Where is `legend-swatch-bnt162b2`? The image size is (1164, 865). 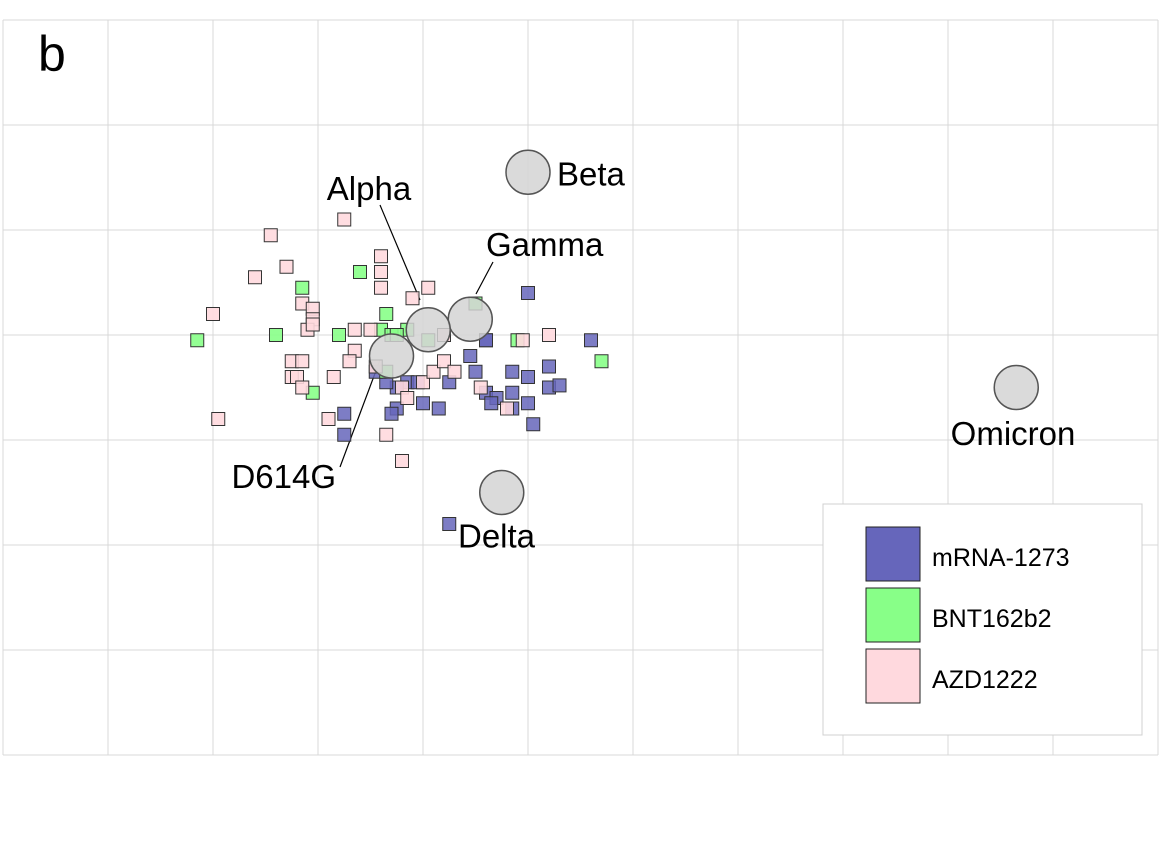
legend-swatch-bnt162b2 is located at coordinates (893, 615).